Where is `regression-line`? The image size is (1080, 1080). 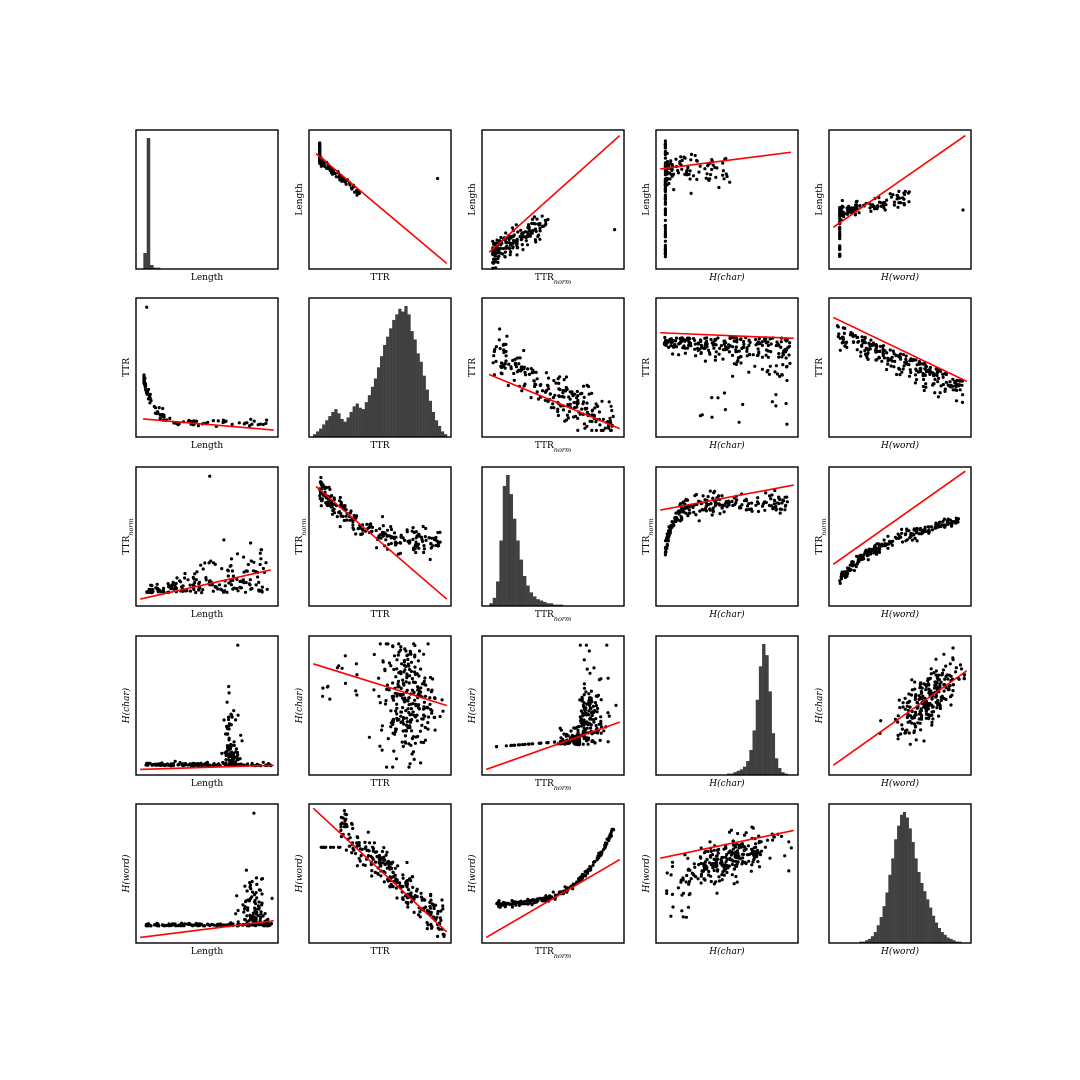 regression-line is located at coordinates (207, 929).